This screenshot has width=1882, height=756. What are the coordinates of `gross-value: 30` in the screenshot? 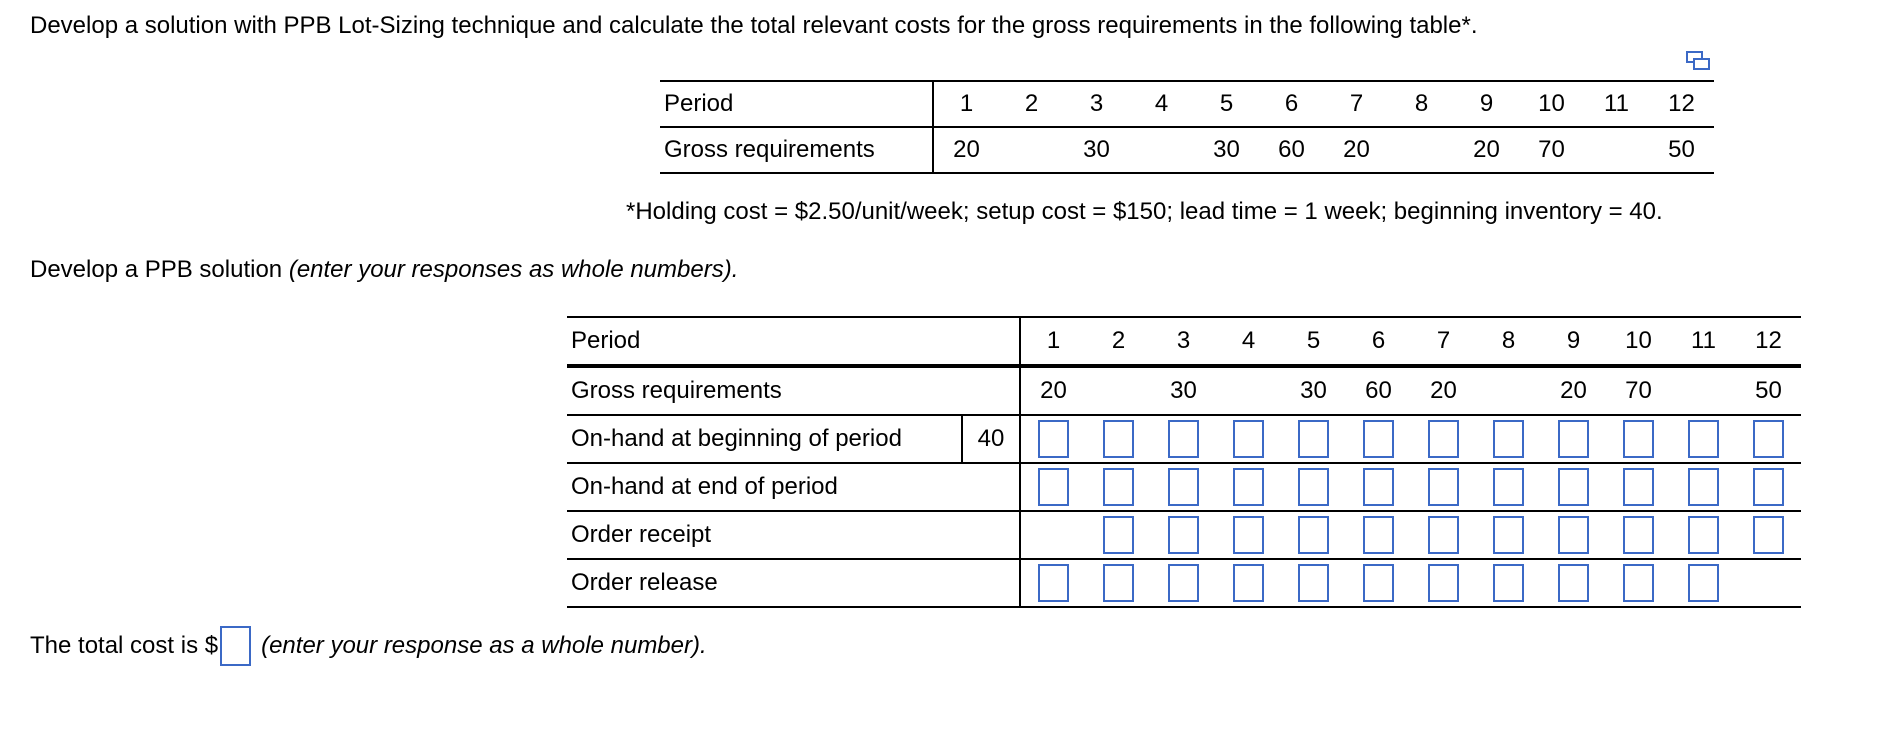 It's located at (1226, 150).